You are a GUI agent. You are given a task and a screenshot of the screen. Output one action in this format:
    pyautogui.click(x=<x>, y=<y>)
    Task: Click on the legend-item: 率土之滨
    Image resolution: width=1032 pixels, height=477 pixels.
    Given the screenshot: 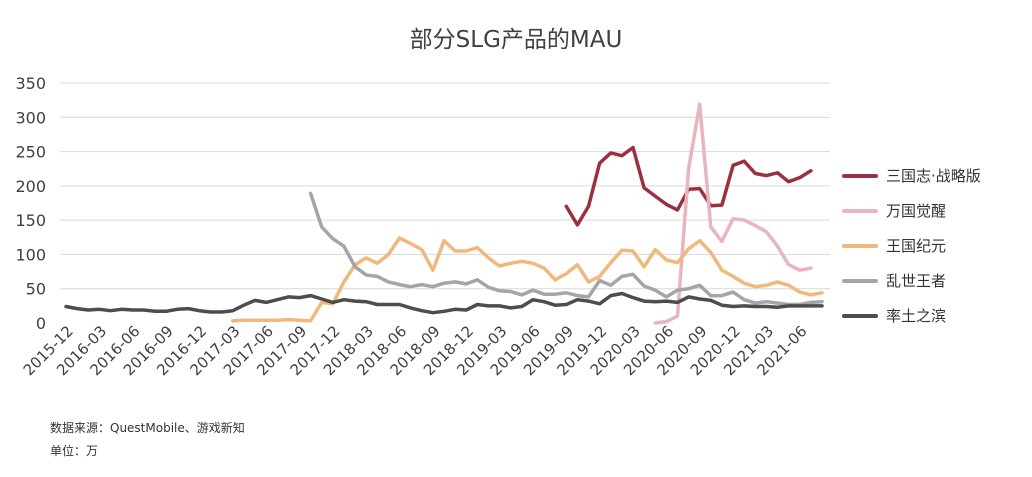 What is the action you would take?
    pyautogui.click(x=932, y=315)
    